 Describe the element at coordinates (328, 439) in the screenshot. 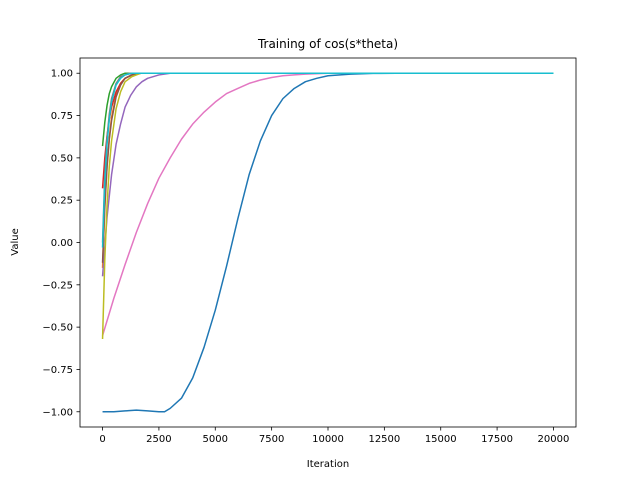

I see `x-tick-label: 10000` at that location.